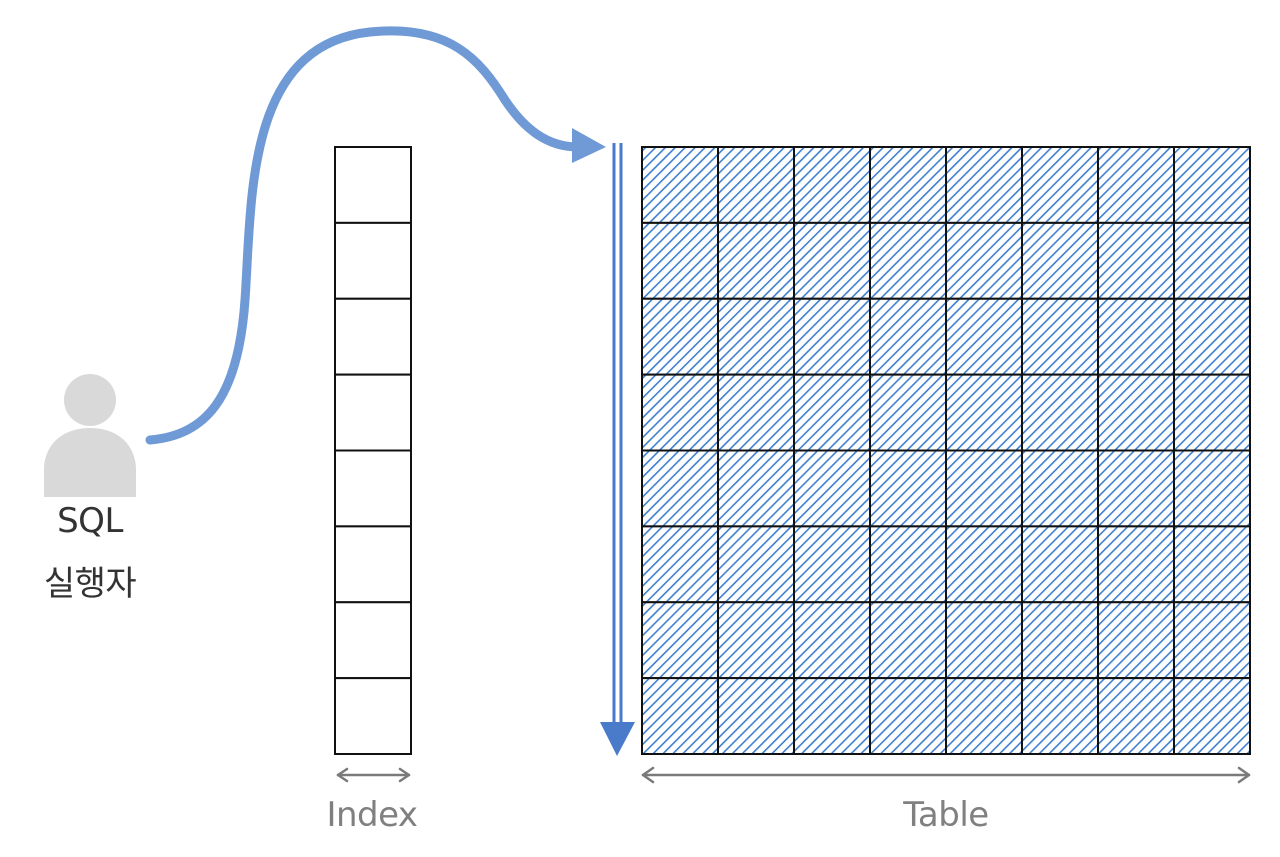 This screenshot has height=857, width=1280. I want to click on full-scan-arrow, so click(617, 449).